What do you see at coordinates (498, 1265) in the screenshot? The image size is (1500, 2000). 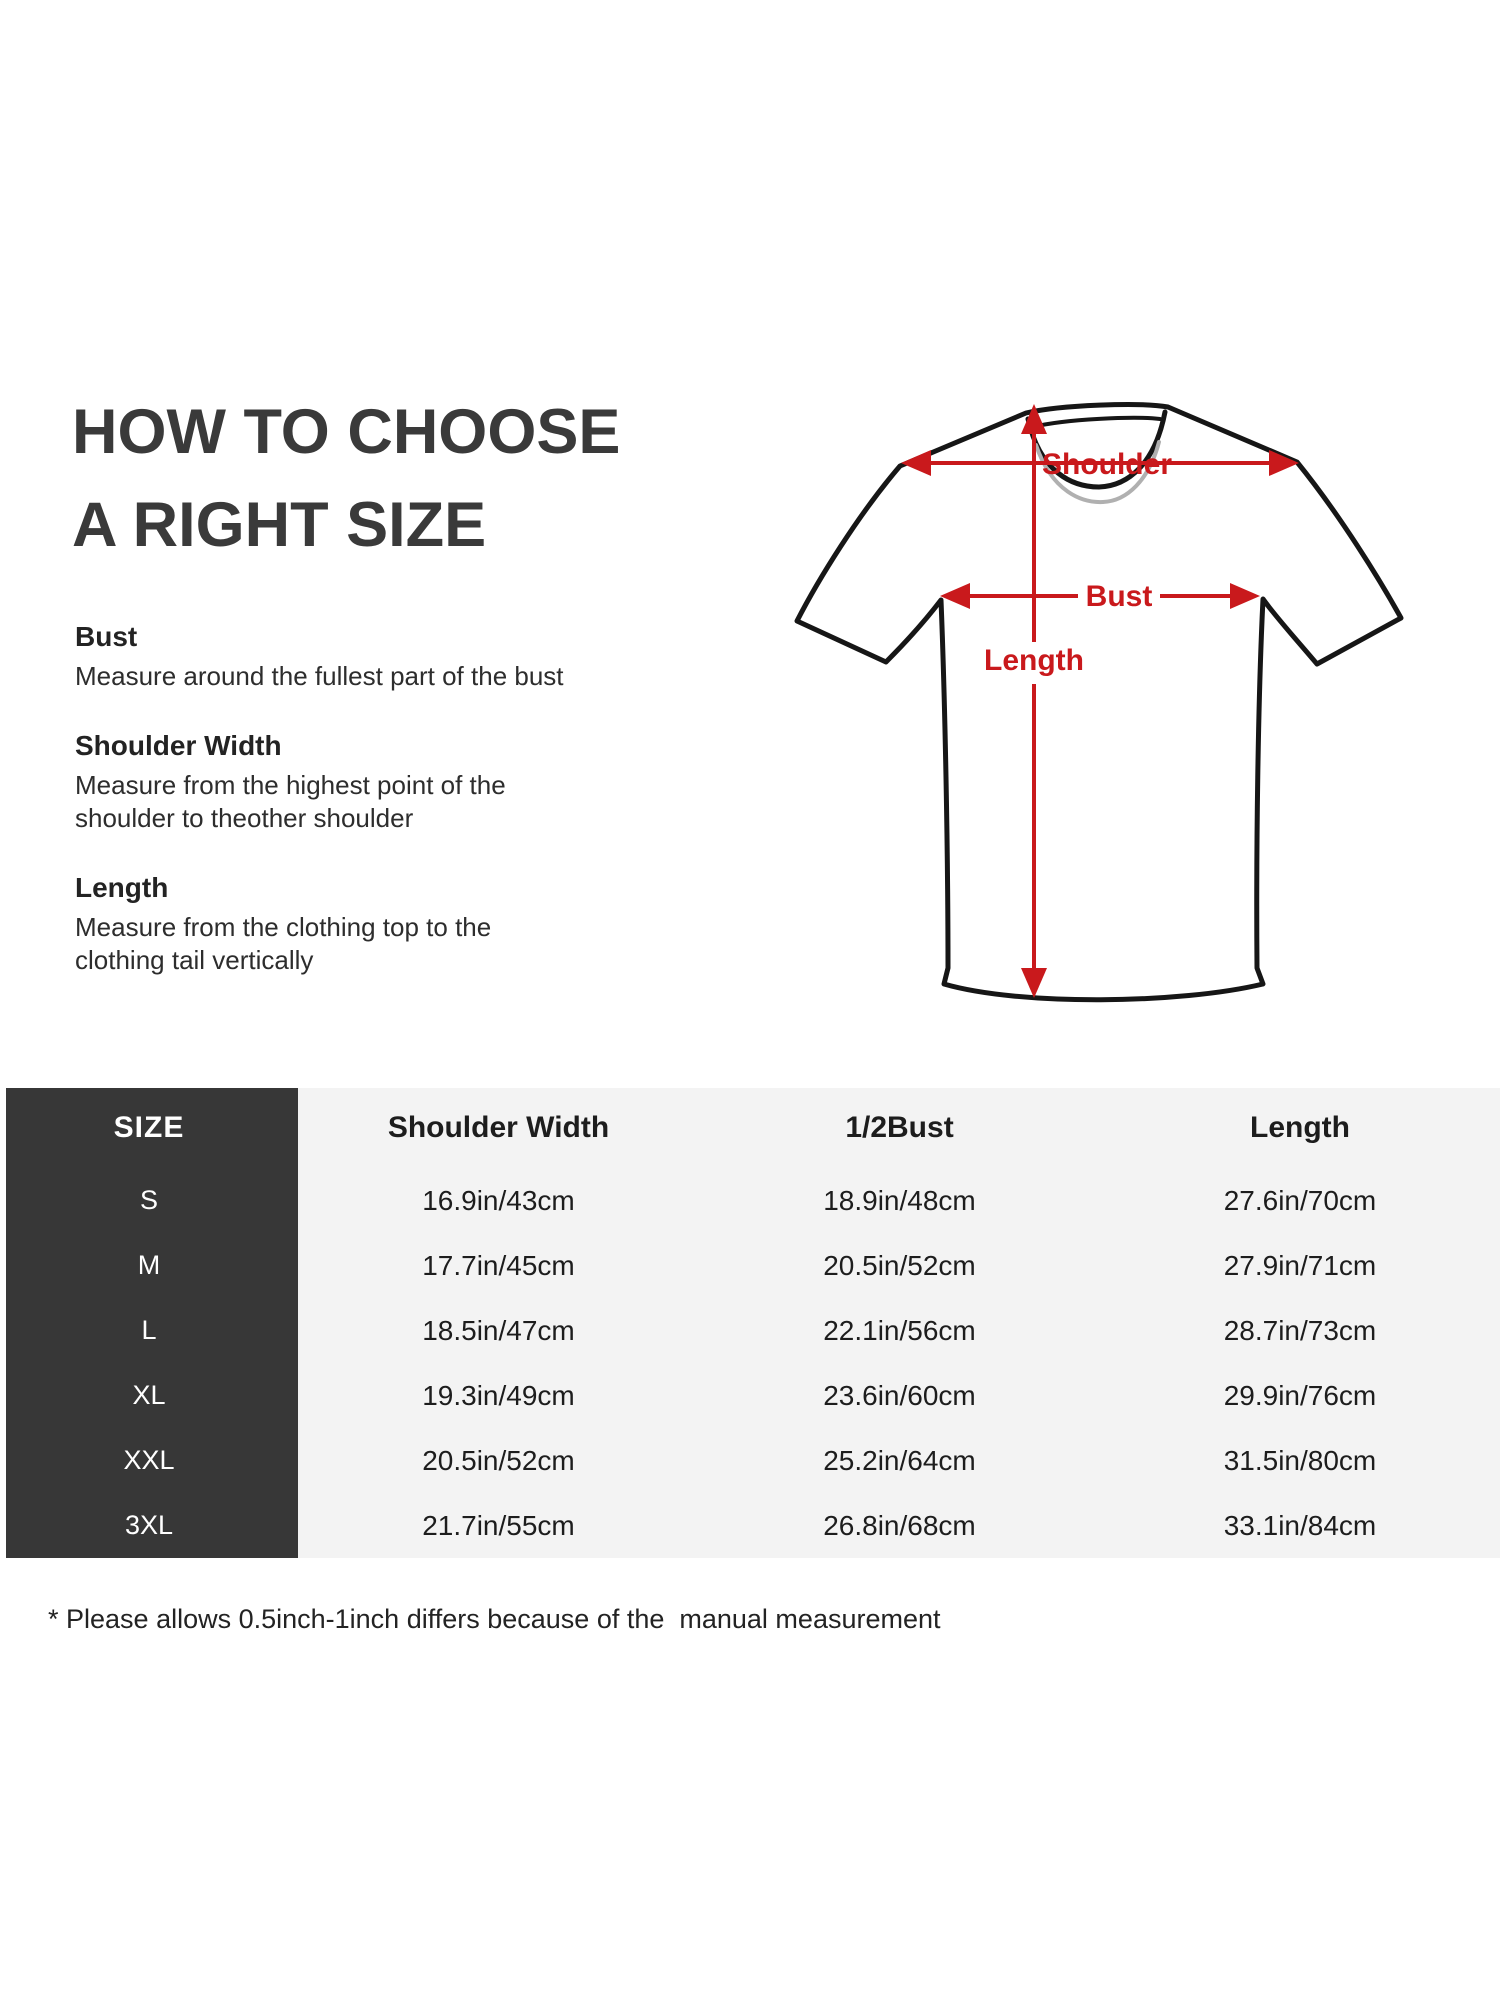 I see `row-m-shoulder-width: 17.7in/45cm` at bounding box center [498, 1265].